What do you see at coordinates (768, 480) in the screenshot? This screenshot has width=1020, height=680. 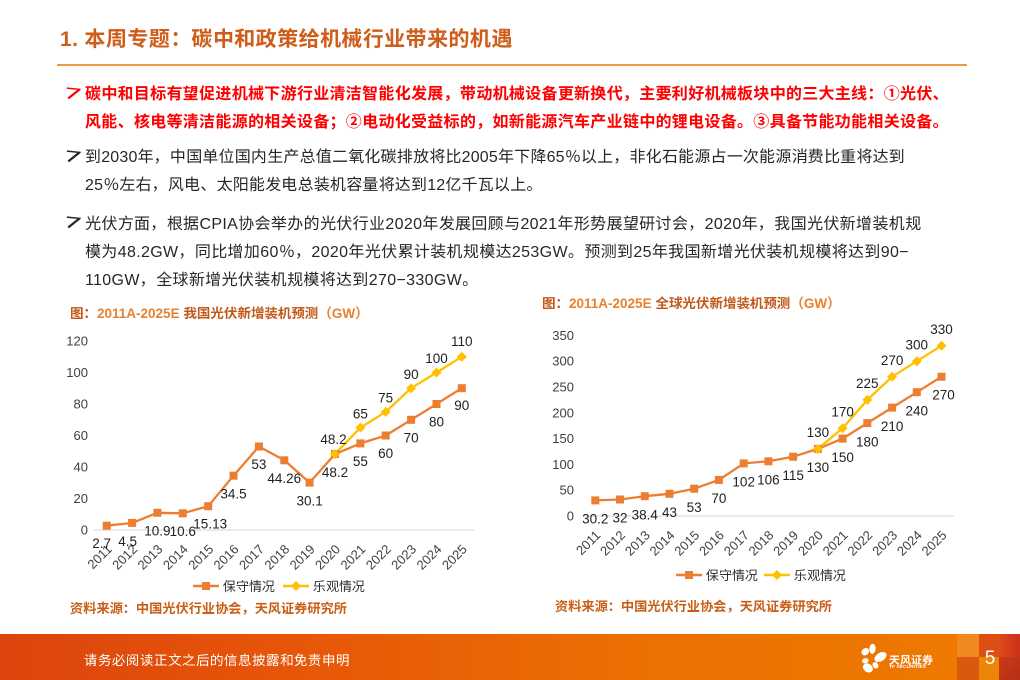 I see `svg-text: 106` at bounding box center [768, 480].